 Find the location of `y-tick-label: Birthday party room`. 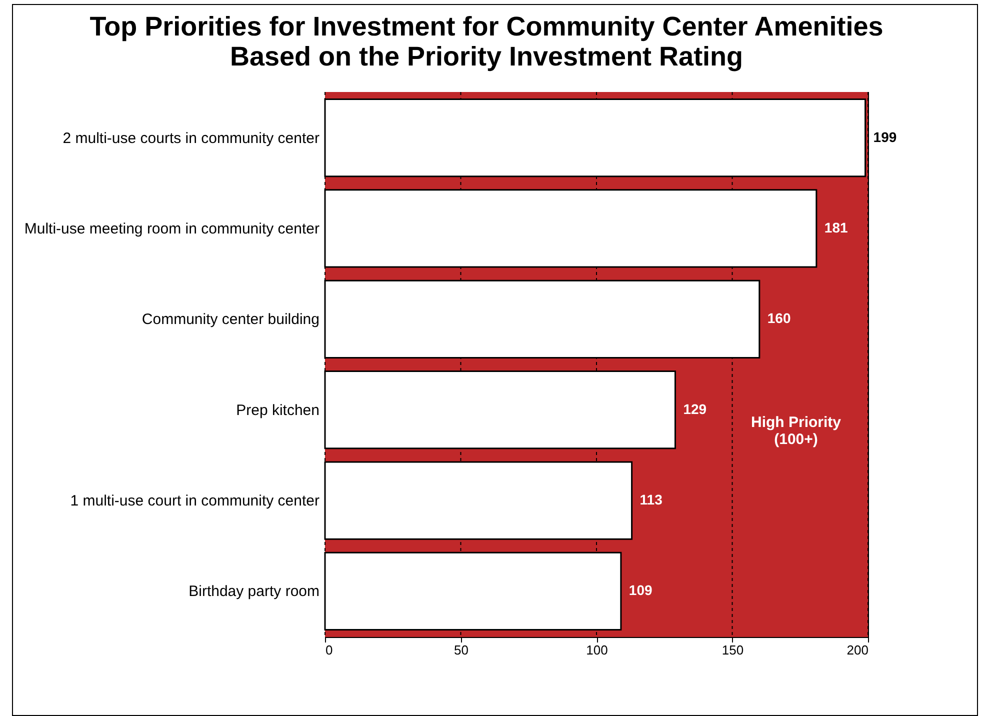

y-tick-label: Birthday party room is located at coordinates (254, 591).